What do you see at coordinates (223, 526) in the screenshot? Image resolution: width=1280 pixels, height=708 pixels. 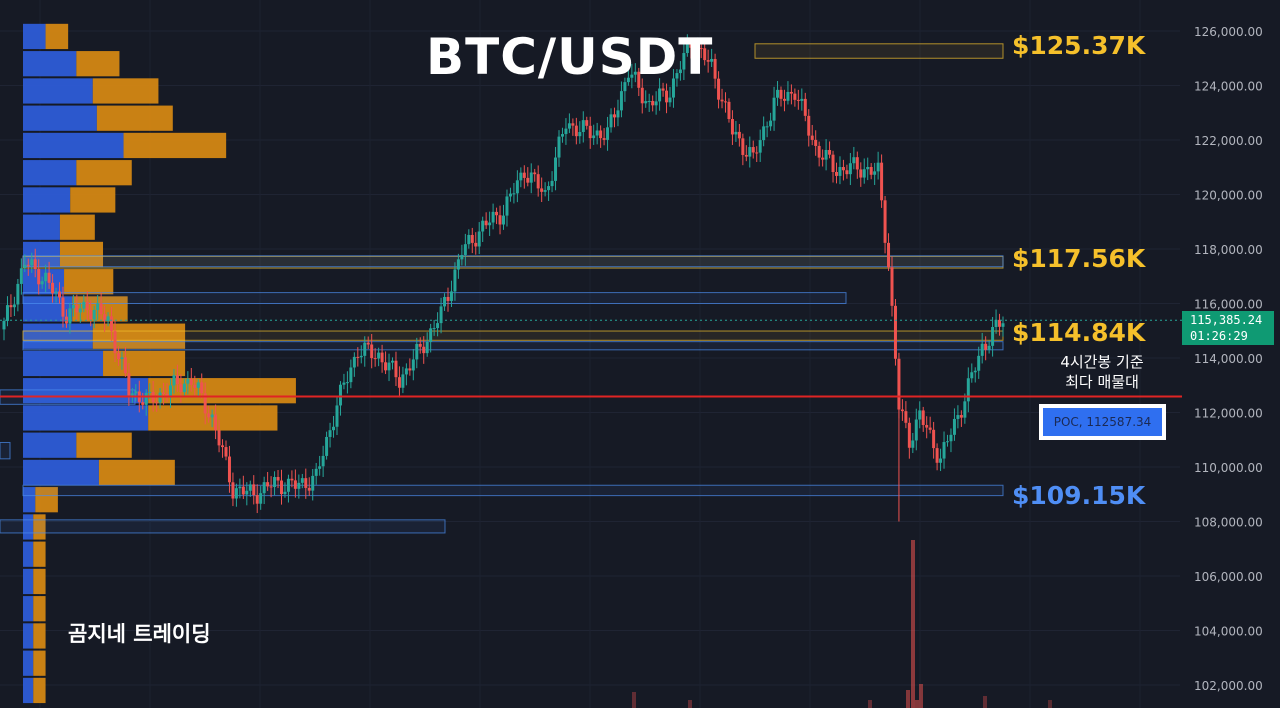 I see `zone-107k` at bounding box center [223, 526].